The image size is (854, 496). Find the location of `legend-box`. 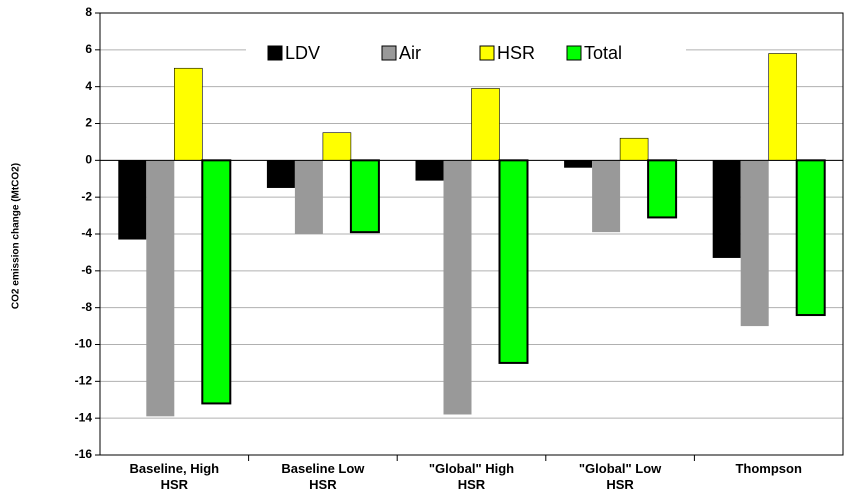

legend-box is located at coordinates (466, 53).